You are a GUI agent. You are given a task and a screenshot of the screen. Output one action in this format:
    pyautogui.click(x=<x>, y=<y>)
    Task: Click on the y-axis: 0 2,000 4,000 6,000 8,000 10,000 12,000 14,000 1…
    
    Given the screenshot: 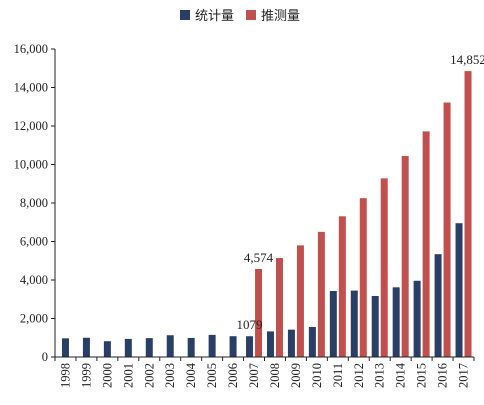 What is the action you would take?
    pyautogui.click(x=35, y=203)
    